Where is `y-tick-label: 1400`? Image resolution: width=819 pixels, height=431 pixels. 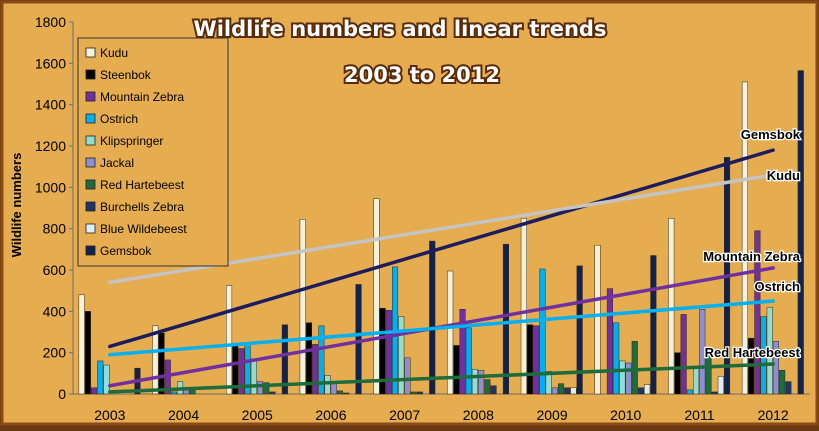 y-tick-label: 1400 is located at coordinates (50, 105).